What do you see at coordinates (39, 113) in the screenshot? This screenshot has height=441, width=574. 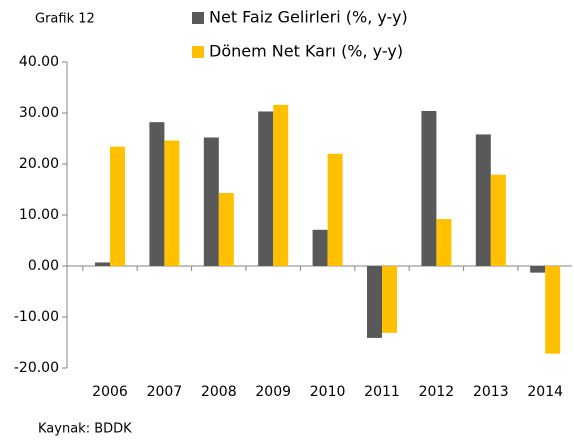 I see `y-tick-label: 30.00` at bounding box center [39, 113].